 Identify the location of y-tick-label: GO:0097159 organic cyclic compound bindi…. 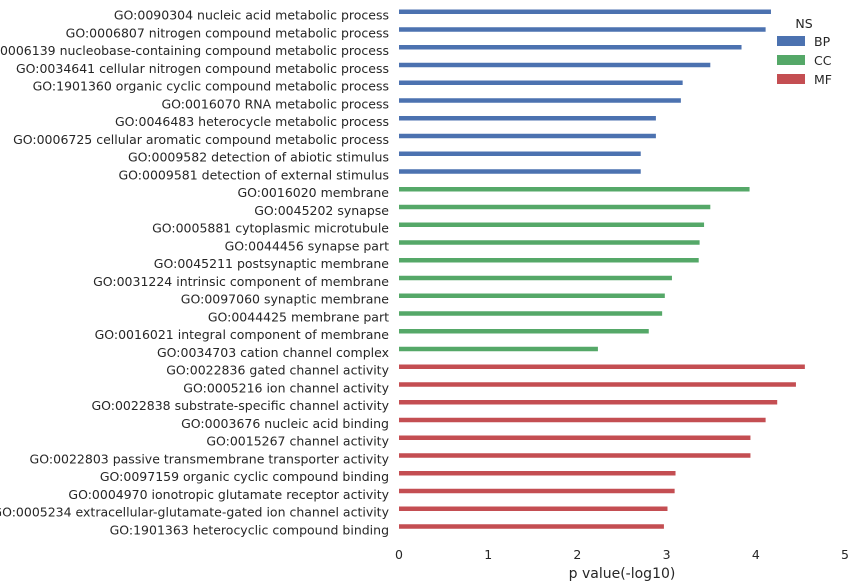
(244, 476).